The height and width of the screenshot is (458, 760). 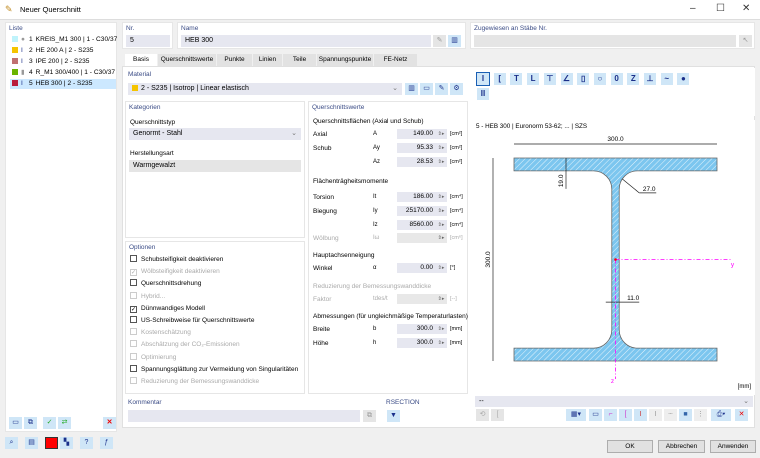 What do you see at coordinates (175, 272) in the screenshot?
I see `option-checkbox: ✓ Wölbsteifigkeit deaktivieren` at bounding box center [175, 272].